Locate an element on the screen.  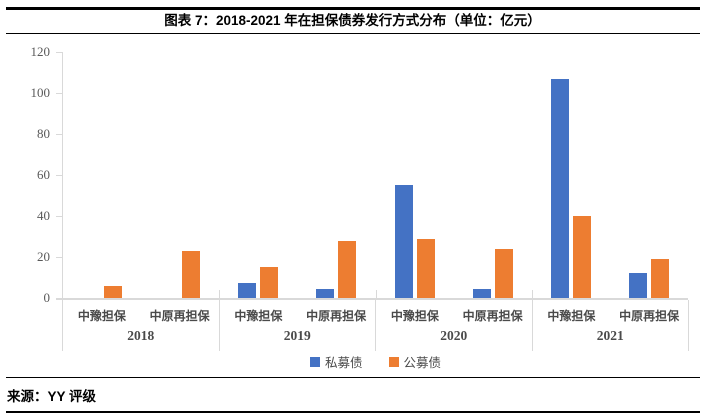
legend-item-私募债: 私募债 is located at coordinates (336, 361).